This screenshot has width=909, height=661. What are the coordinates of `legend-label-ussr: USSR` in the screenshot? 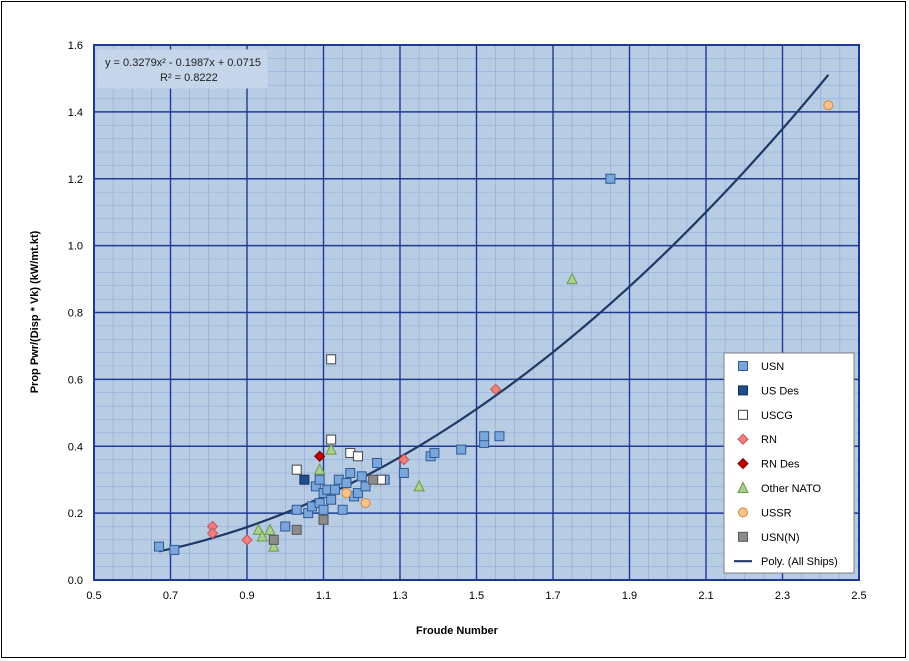 It's located at (776, 513).